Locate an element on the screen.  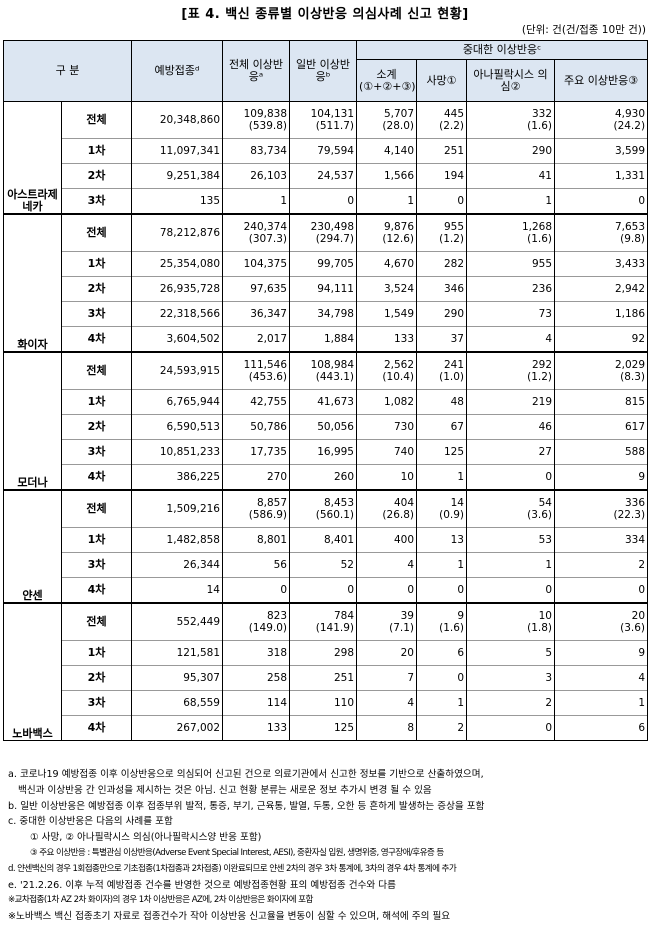
rate-subtotal: (26.8) is located at coordinates (386, 518).